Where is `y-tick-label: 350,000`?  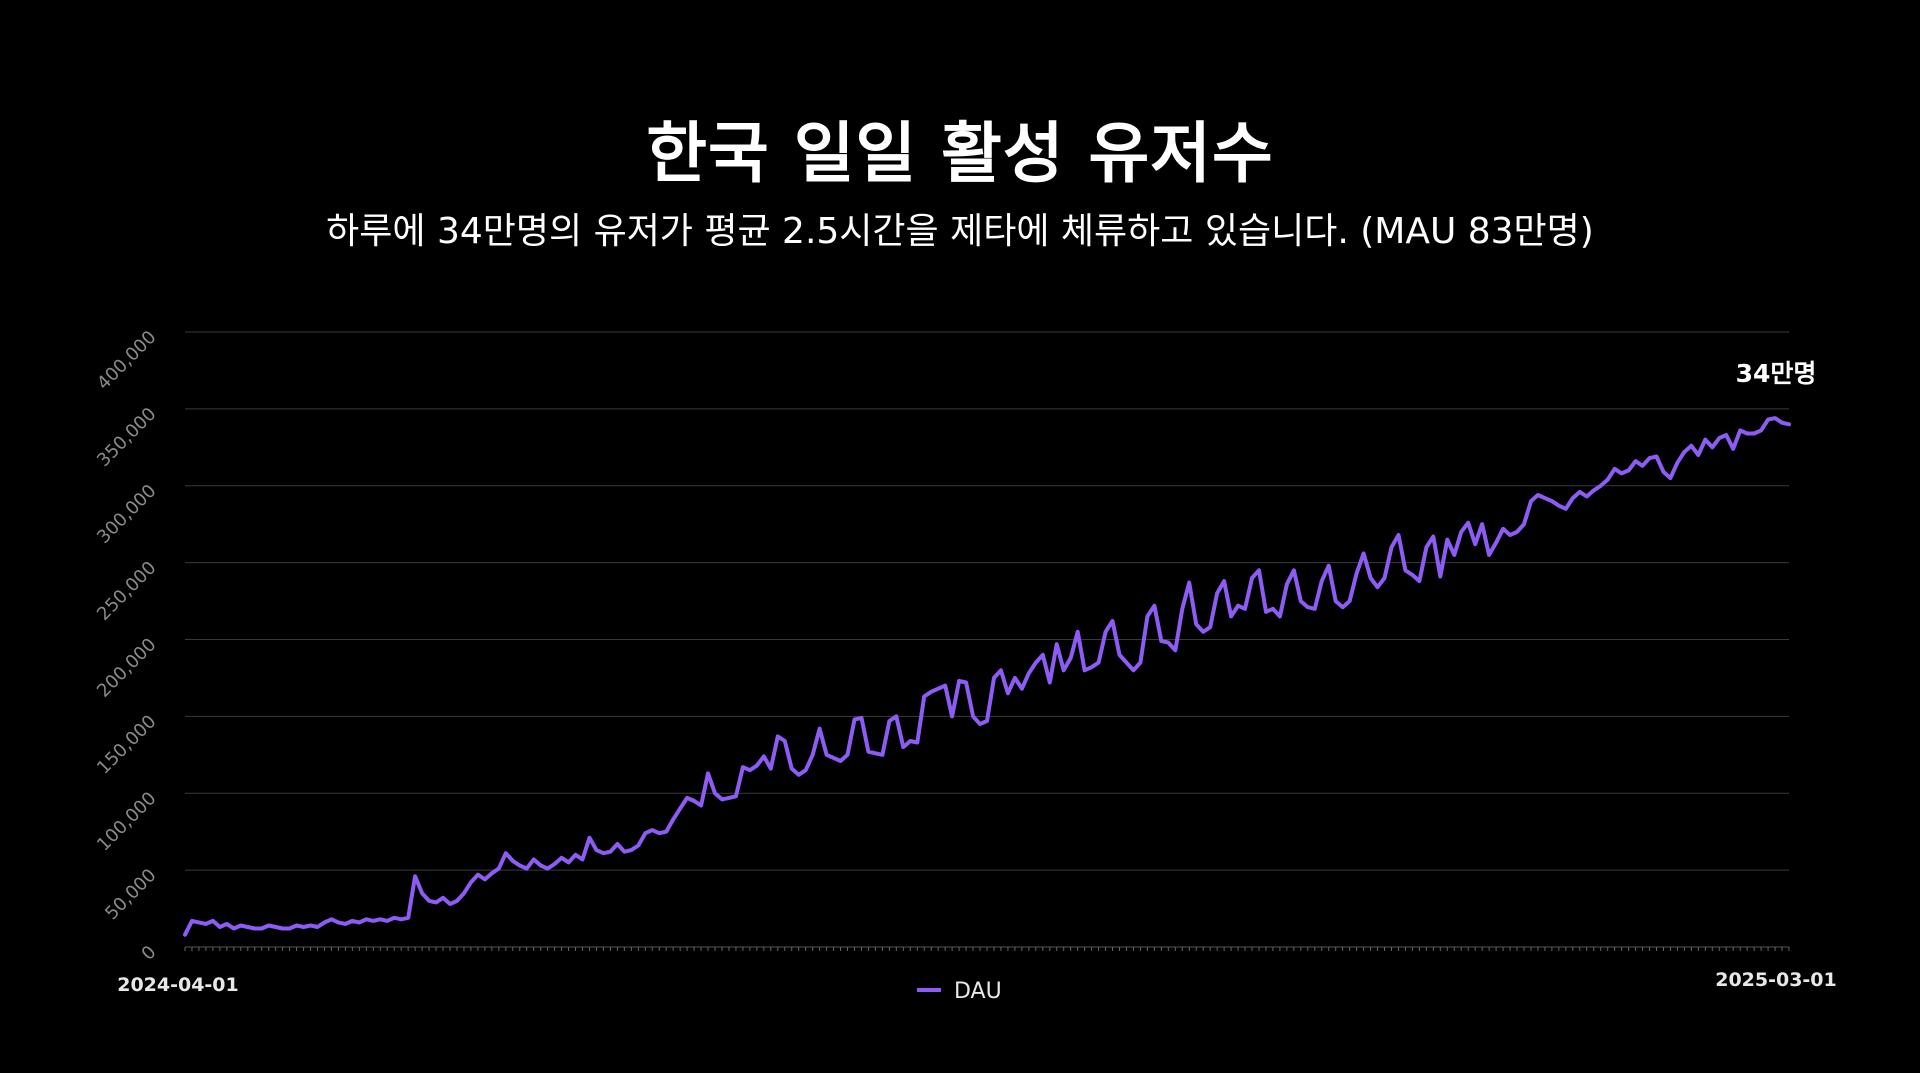 y-tick-label: 350,000 is located at coordinates (126, 437).